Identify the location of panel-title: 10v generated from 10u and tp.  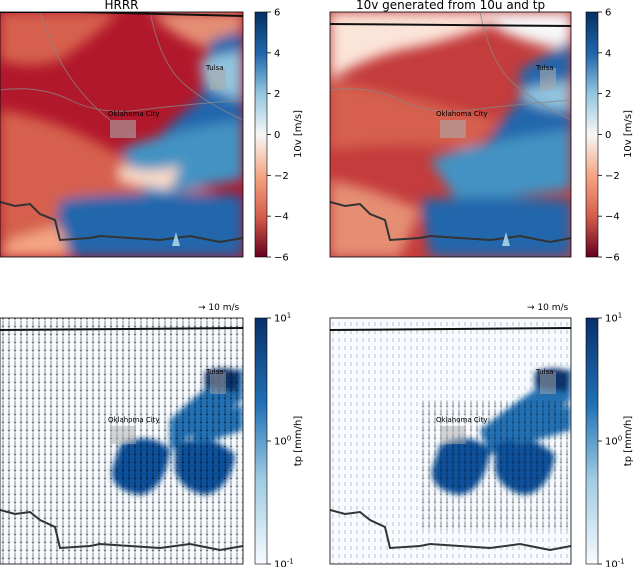
(450, 6).